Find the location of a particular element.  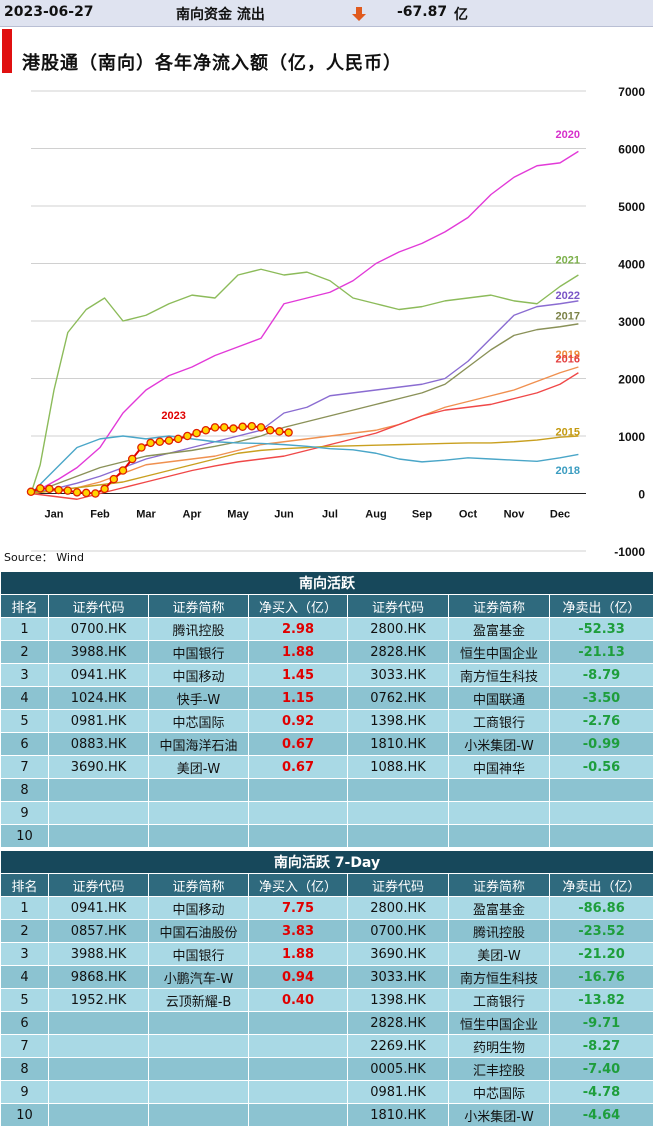

buy-name-cell: 中国石油股份 is located at coordinates (198, 931).